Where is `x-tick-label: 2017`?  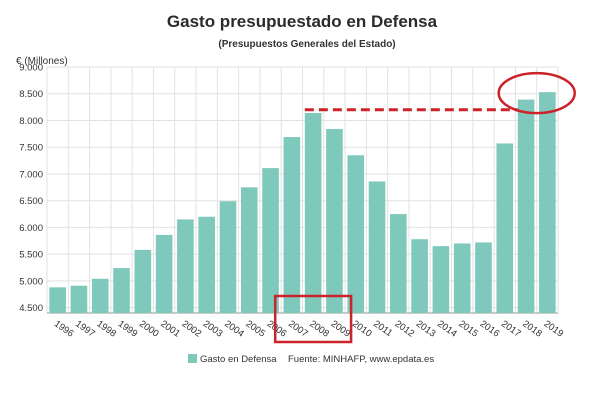
x-tick-label: 2017 is located at coordinates (511, 328).